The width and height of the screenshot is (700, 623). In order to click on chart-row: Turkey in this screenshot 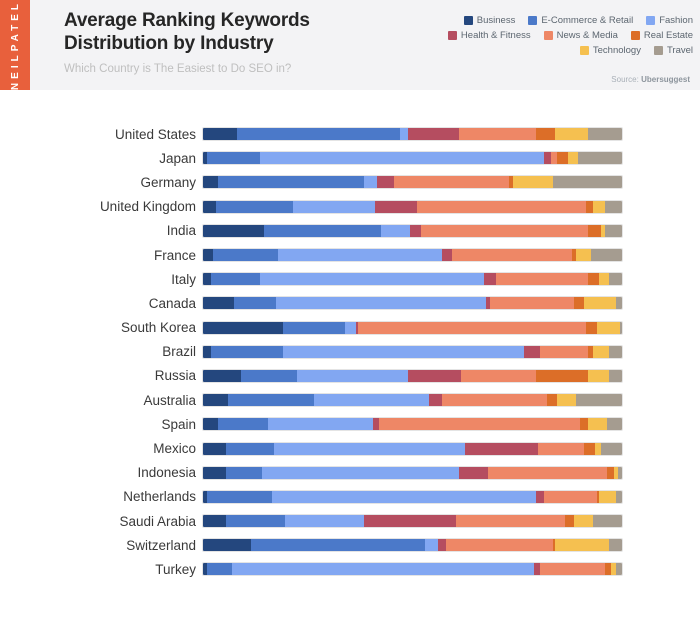, I will do `click(350, 569)`.